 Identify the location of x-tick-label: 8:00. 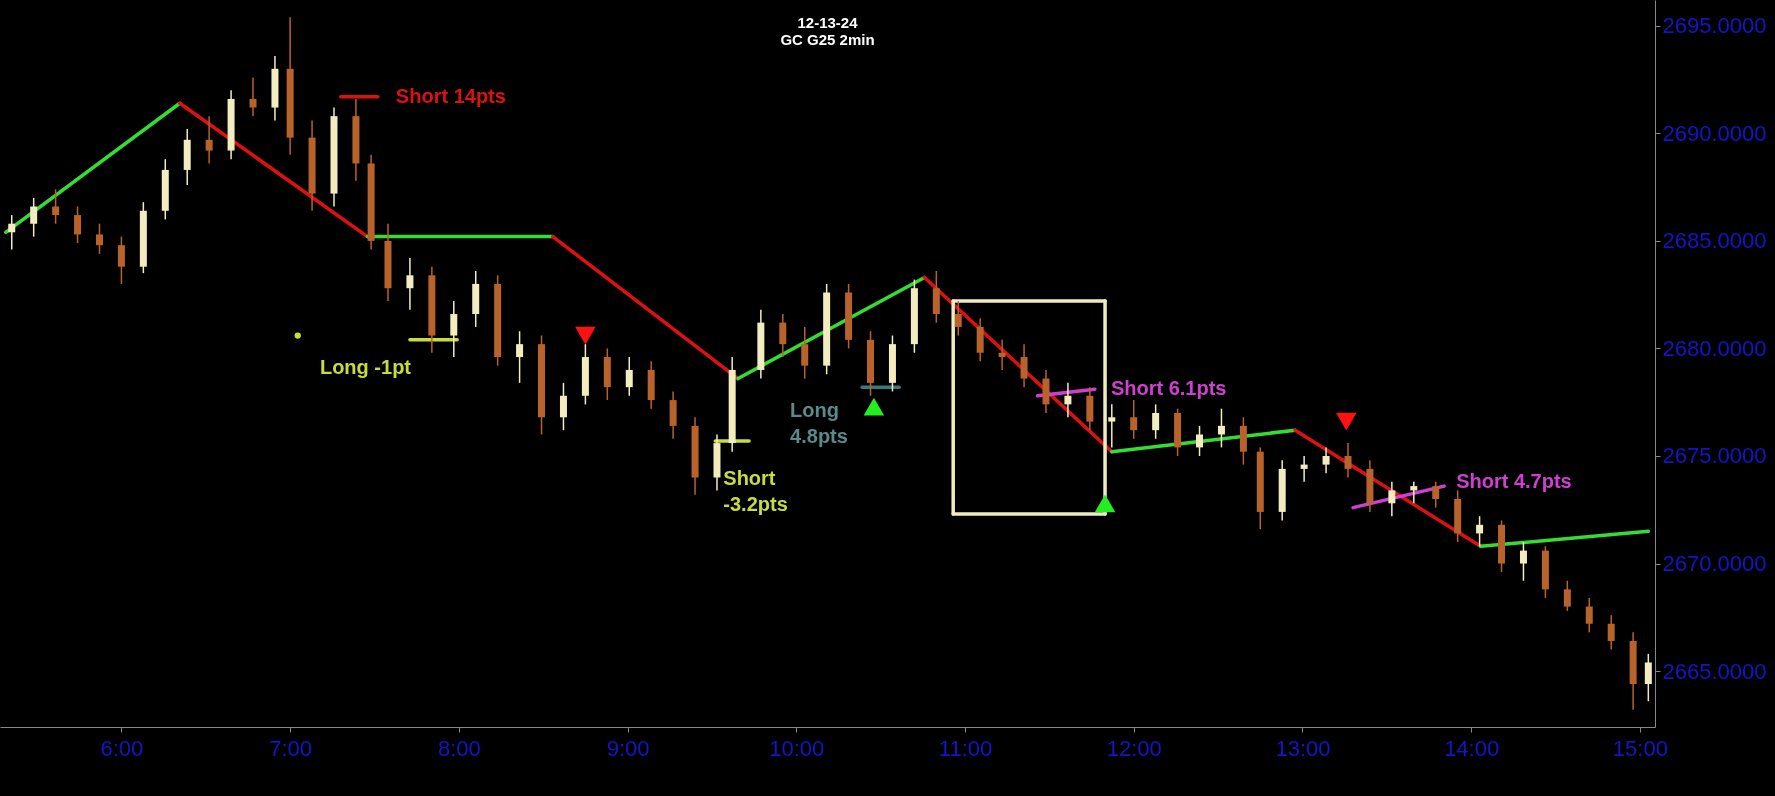
(459, 748).